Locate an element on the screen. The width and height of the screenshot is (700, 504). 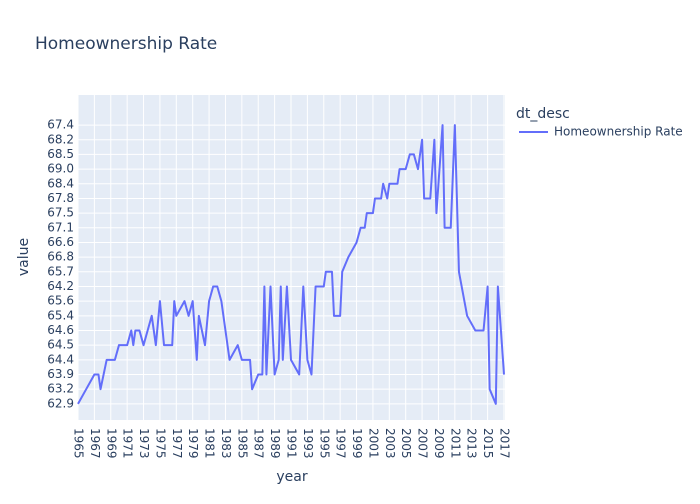
x-tick-label: 2011 is located at coordinates (455, 443).